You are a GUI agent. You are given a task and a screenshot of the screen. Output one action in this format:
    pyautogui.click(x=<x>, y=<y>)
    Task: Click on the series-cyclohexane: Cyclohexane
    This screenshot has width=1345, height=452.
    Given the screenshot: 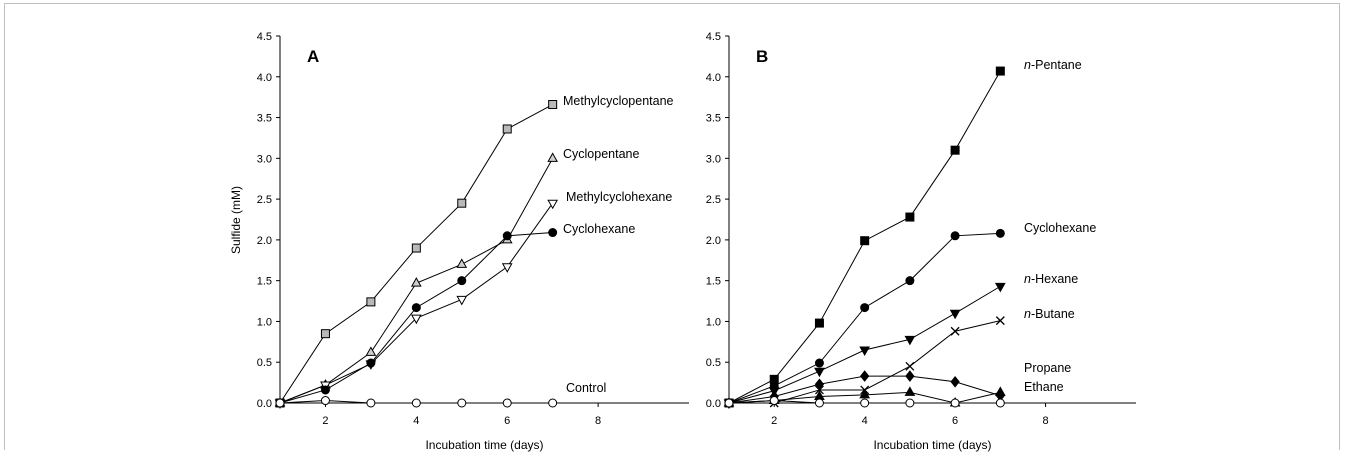 What is the action you would take?
    pyautogui.click(x=910, y=314)
    